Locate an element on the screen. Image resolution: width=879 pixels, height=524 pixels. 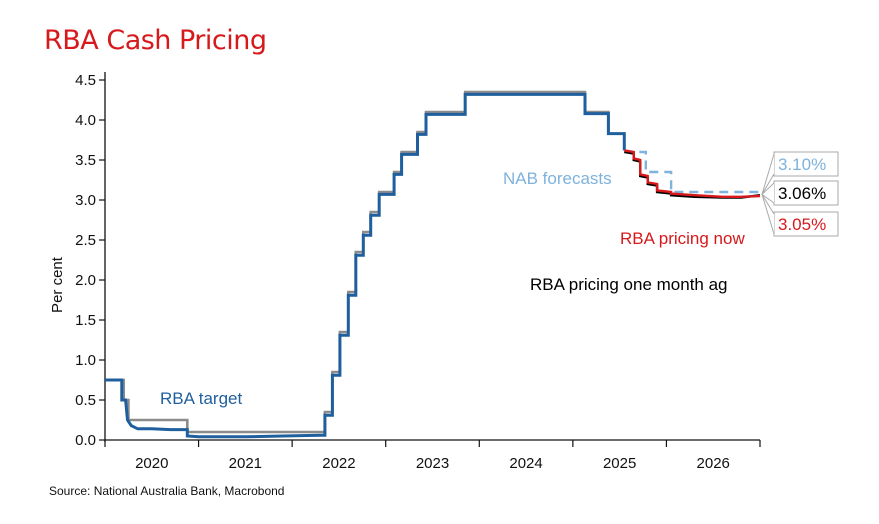
annotation-rba-target: RBA target is located at coordinates (201, 398).